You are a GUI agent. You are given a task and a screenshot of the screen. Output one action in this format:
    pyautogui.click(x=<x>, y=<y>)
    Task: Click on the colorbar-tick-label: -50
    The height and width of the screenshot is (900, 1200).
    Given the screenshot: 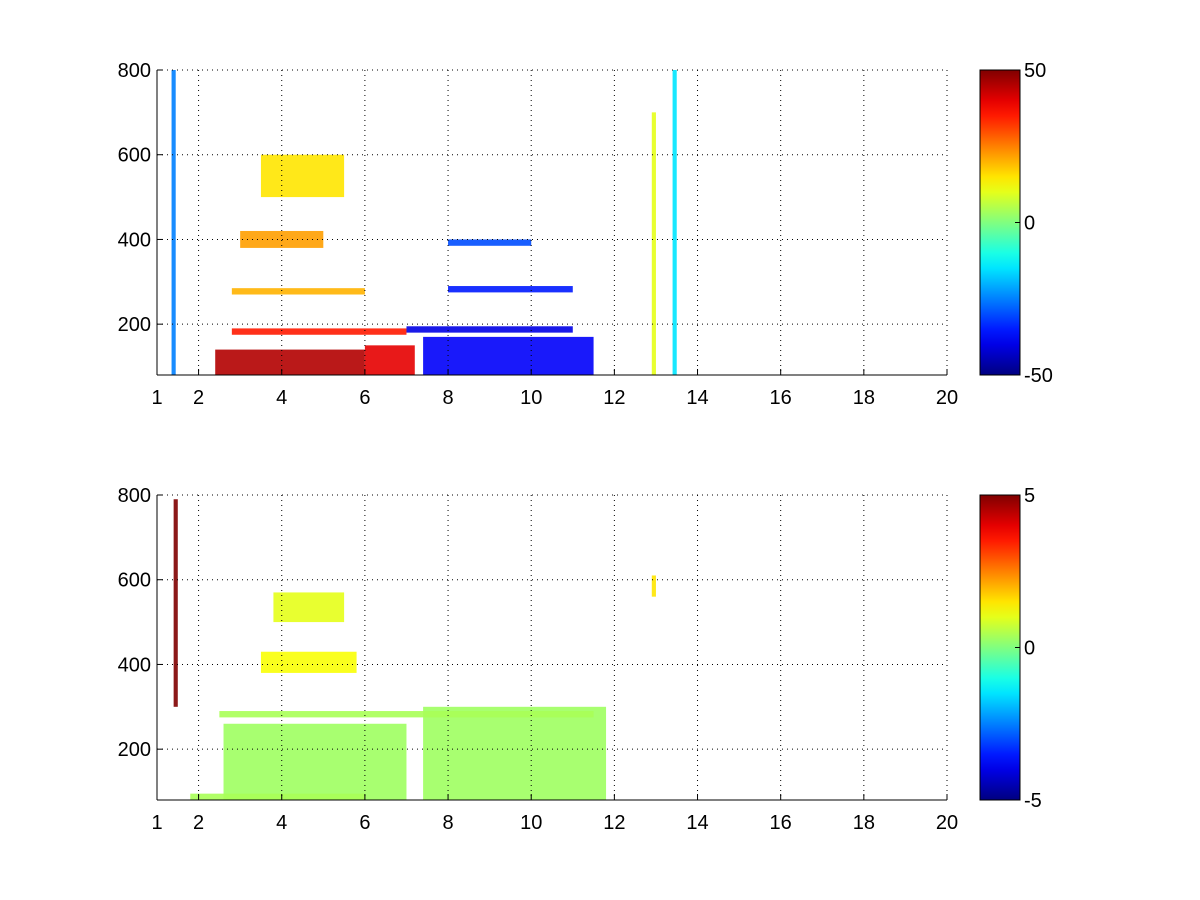 What is the action you would take?
    pyautogui.click(x=1038, y=376)
    